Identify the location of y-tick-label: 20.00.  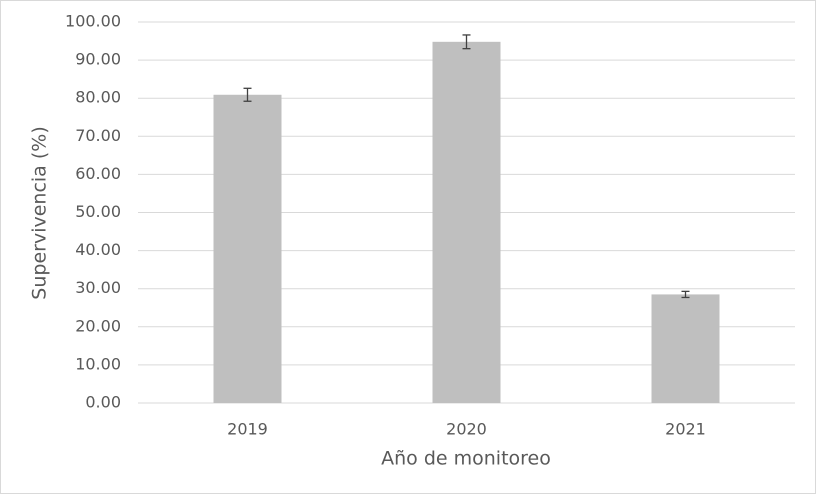
(98, 325).